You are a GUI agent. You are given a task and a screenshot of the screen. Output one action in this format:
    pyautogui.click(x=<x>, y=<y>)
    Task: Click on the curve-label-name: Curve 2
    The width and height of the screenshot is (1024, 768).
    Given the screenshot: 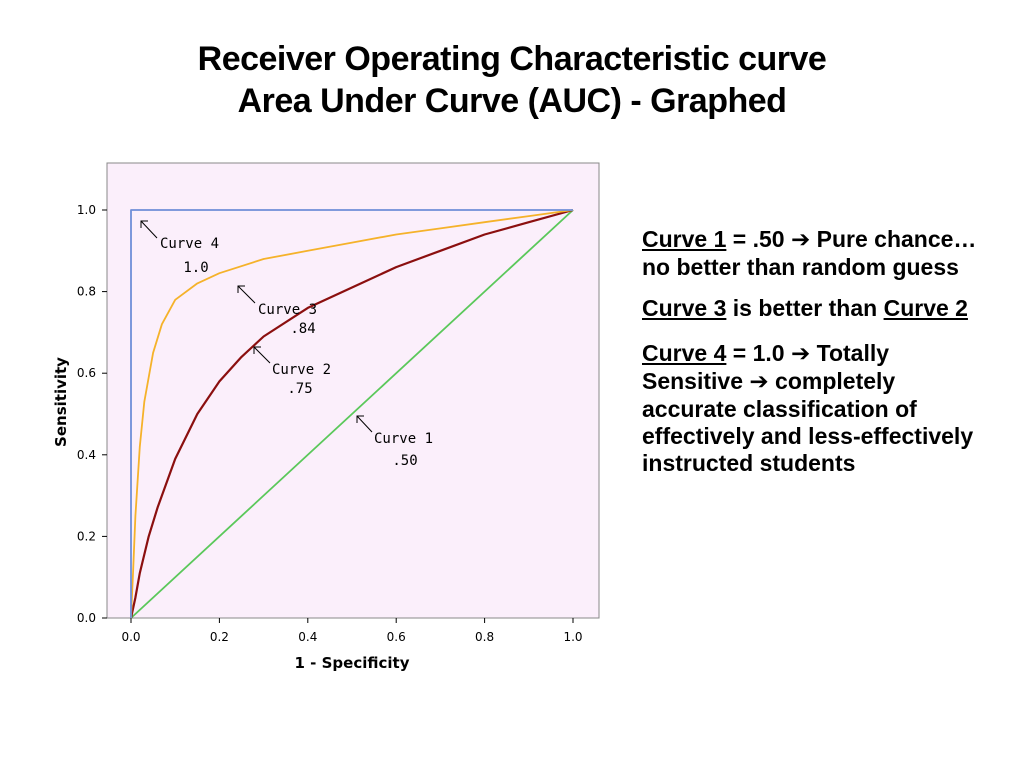 What is the action you would take?
    pyautogui.click(x=301, y=370)
    